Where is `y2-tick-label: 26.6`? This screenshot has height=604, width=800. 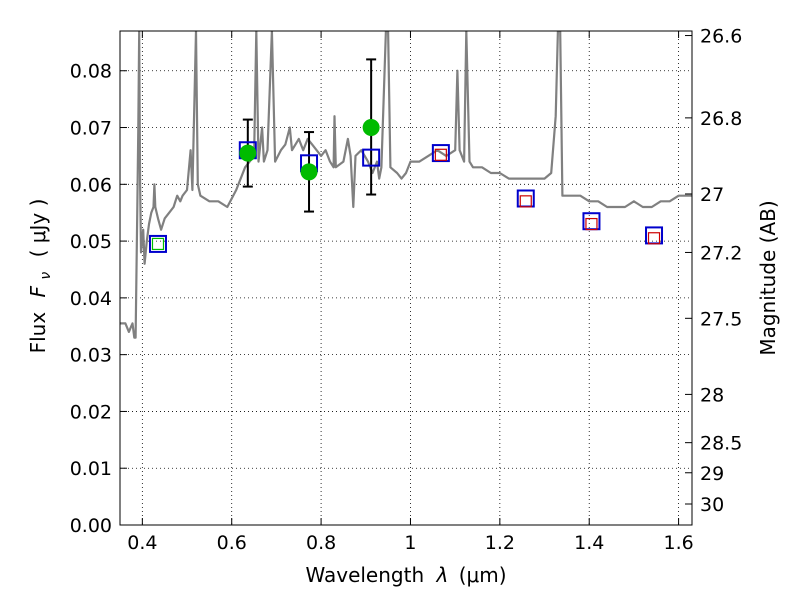
y2-tick-label: 26.6 is located at coordinates (721, 37).